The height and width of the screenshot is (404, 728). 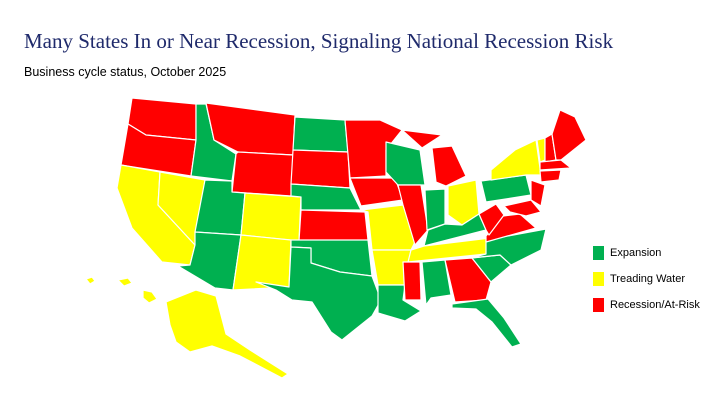 I want to click on legend-label: Treading Water, so click(x=647, y=279).